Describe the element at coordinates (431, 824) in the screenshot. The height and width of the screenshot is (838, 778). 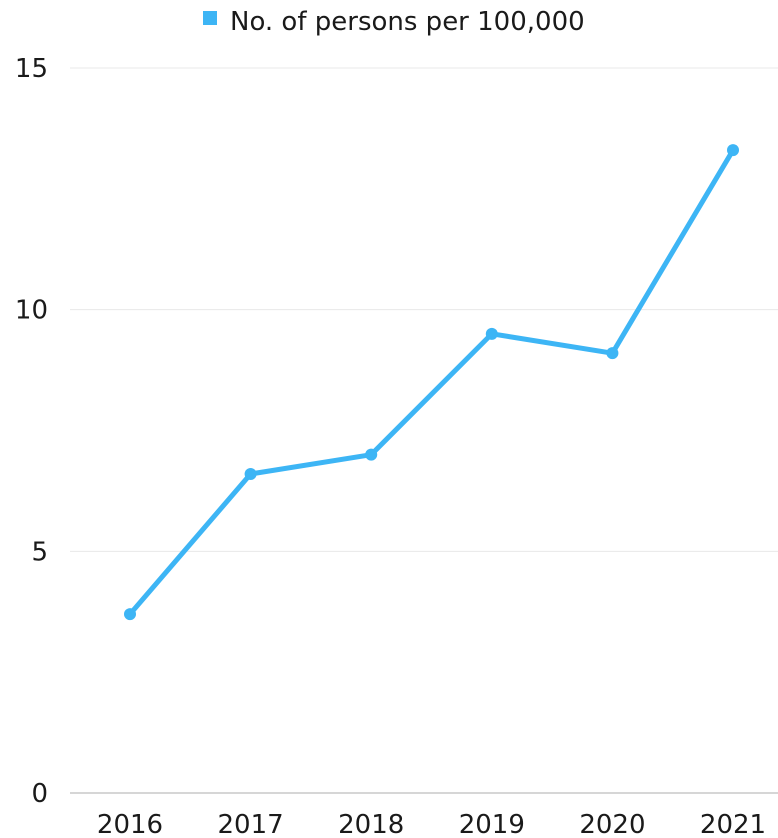
I see `x-axis-tick-labels: 2016 2017 2018 2019 2020 2021` at that location.